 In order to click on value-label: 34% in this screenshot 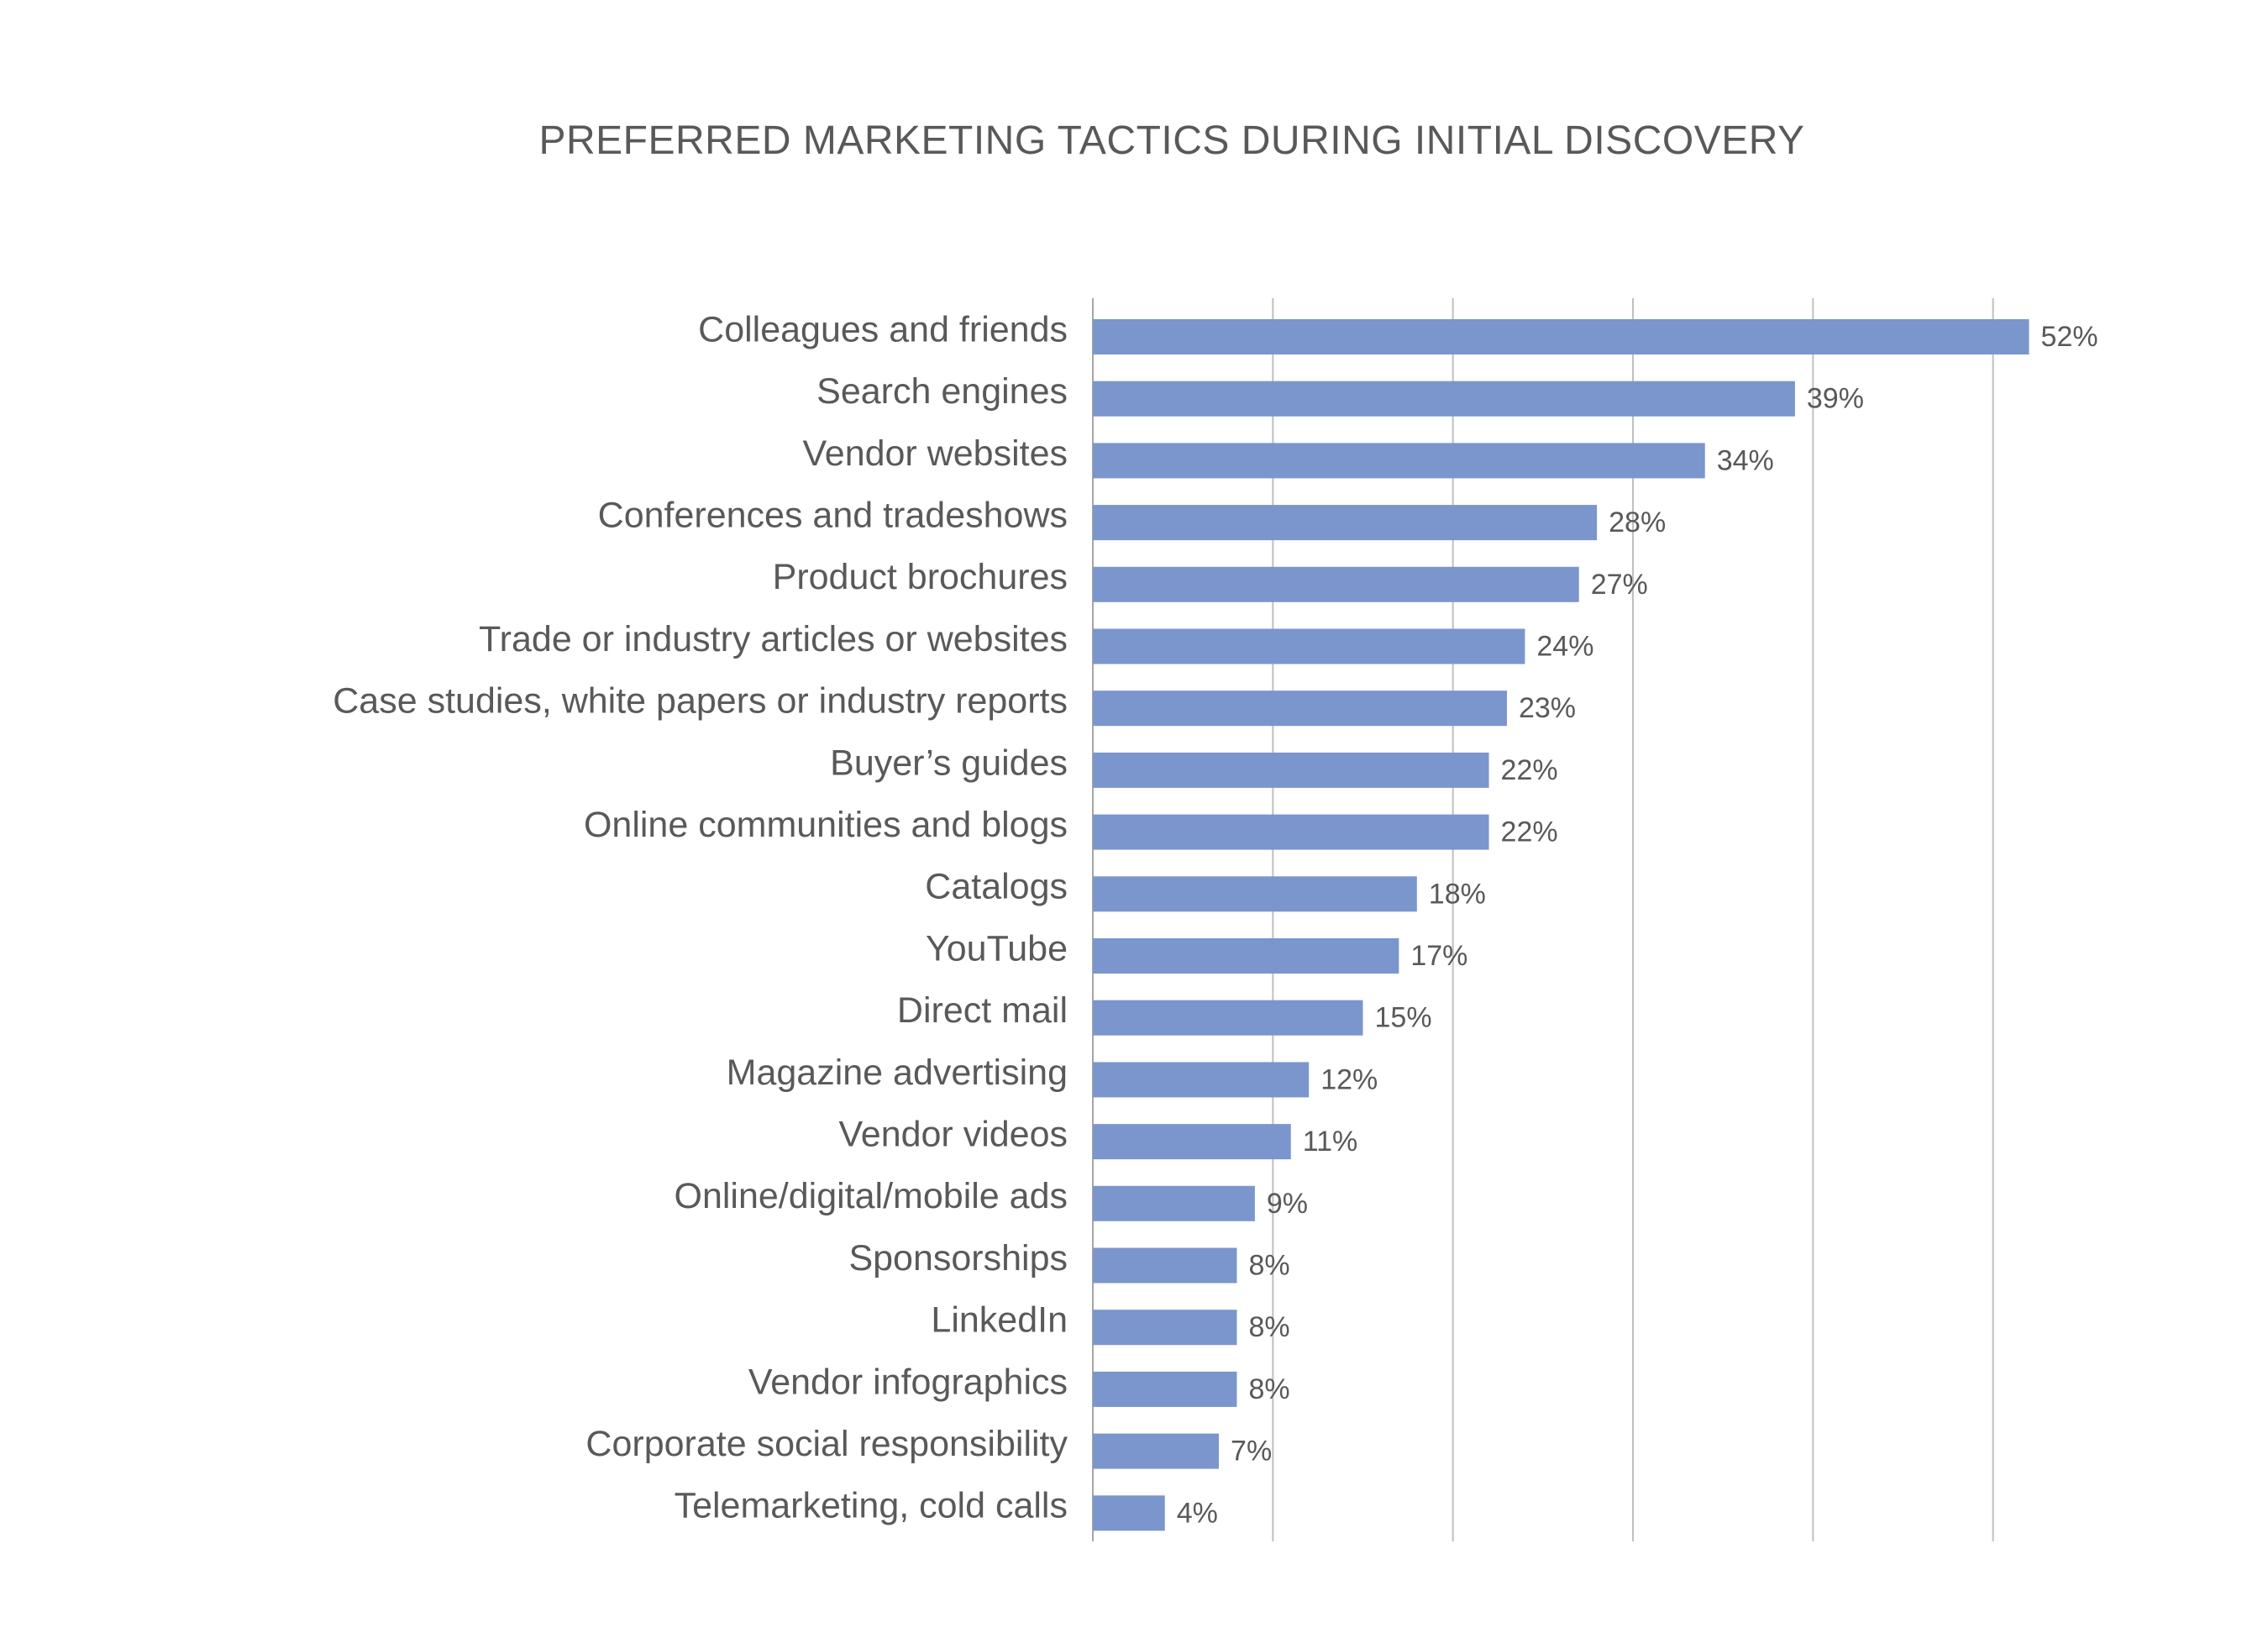, I will do `click(1745, 460)`.